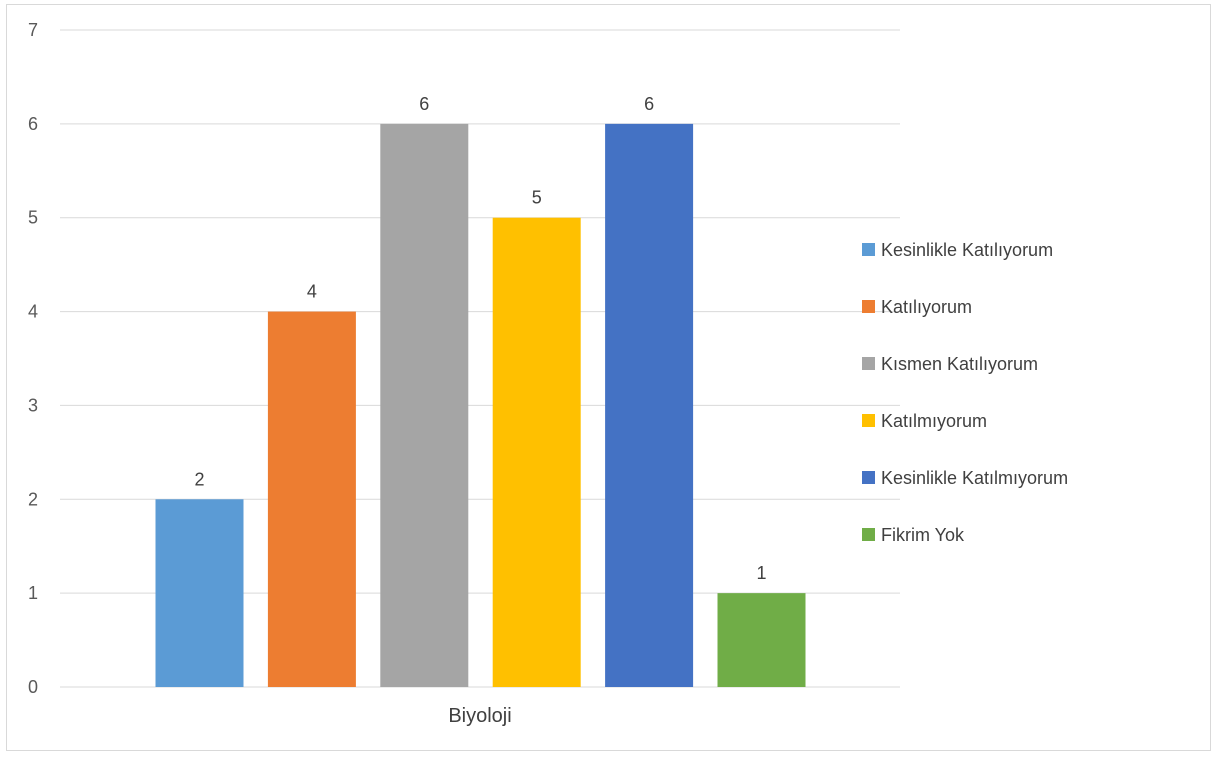 Image resolution: width=1217 pixels, height=758 pixels. What do you see at coordinates (33, 30) in the screenshot?
I see `y-tick-label: 7` at bounding box center [33, 30].